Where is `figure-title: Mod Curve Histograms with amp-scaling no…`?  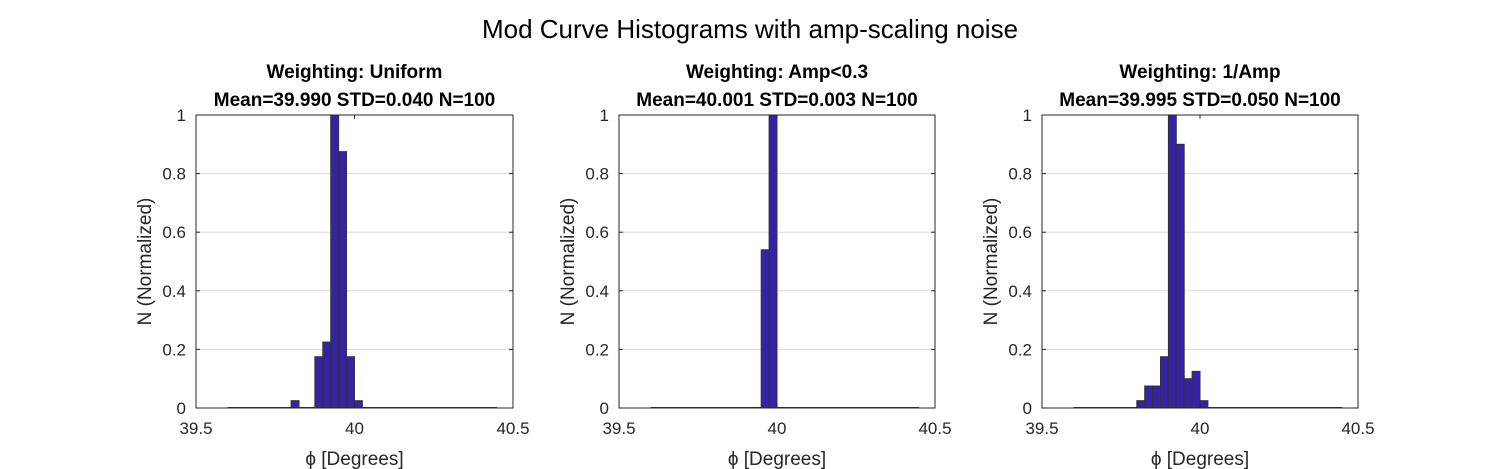
figure-title: Mod Curve Histograms with amp-scaling no… is located at coordinates (750, 29).